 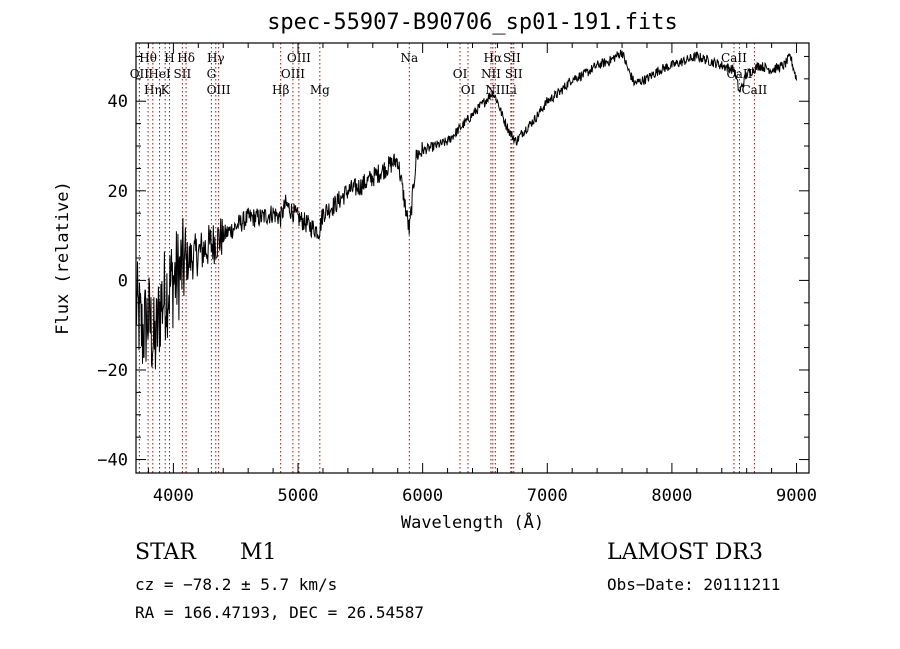 I want to click on spectral-line-label: K, so click(x=166, y=90).